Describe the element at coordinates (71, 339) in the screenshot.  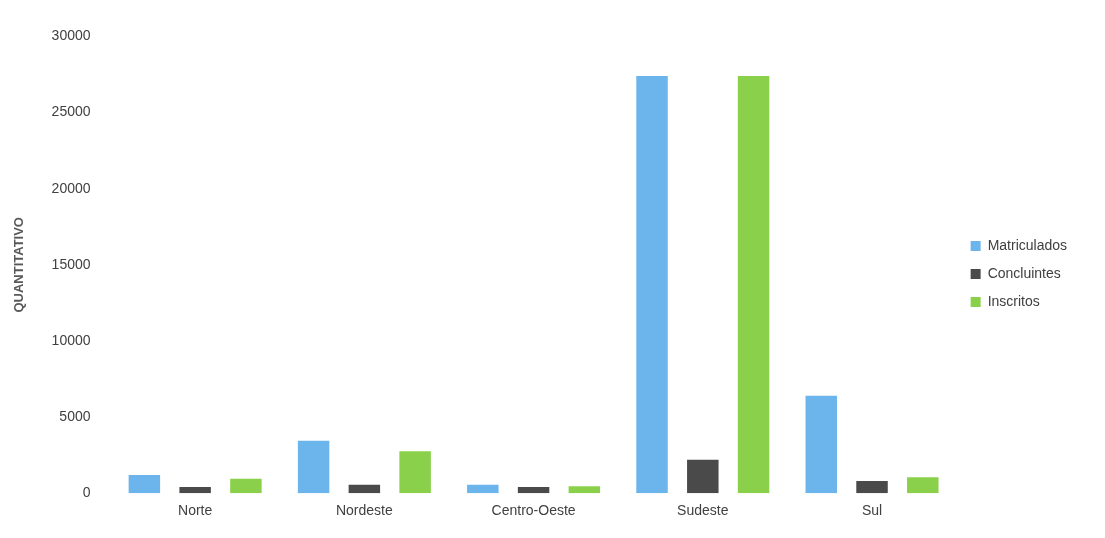
I see `y-tick-label: 10000` at that location.